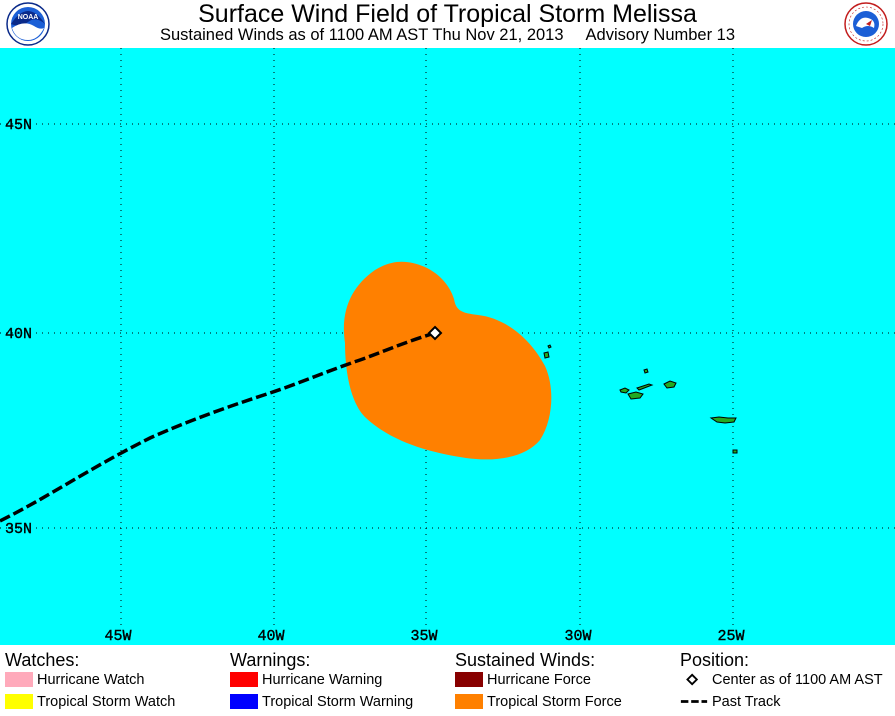  Describe the element at coordinates (730, 636) in the screenshot. I see `lon-label-25w: 25W` at that location.